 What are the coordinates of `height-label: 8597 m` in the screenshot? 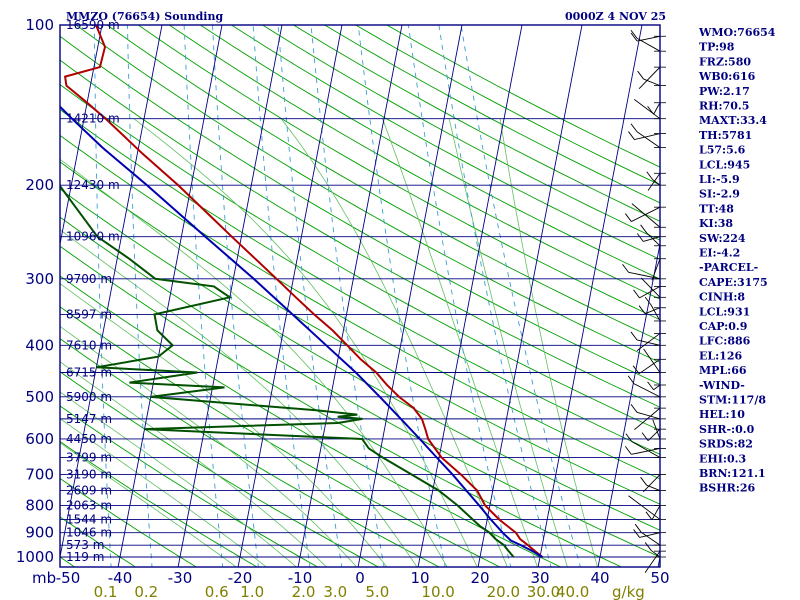 It's located at (89, 314).